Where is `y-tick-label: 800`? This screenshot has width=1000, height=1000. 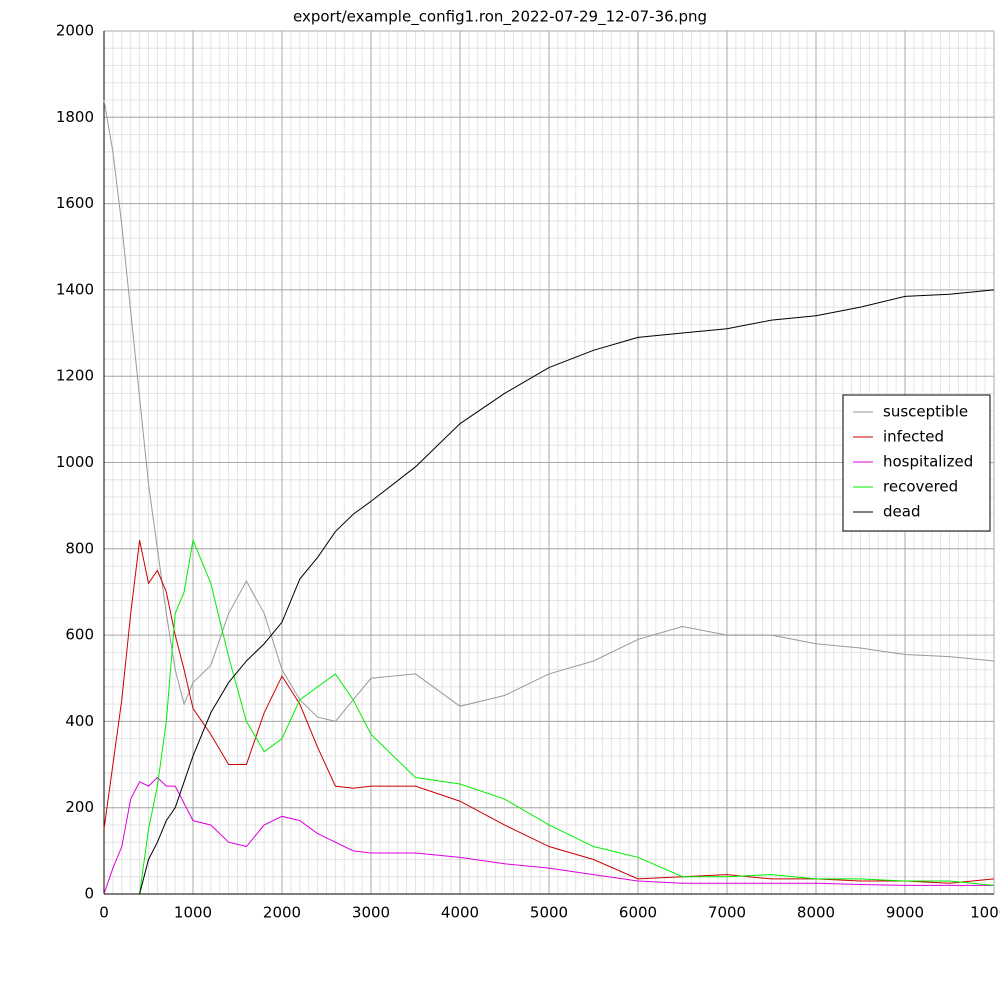
y-tick-label: 800 is located at coordinates (79, 548).